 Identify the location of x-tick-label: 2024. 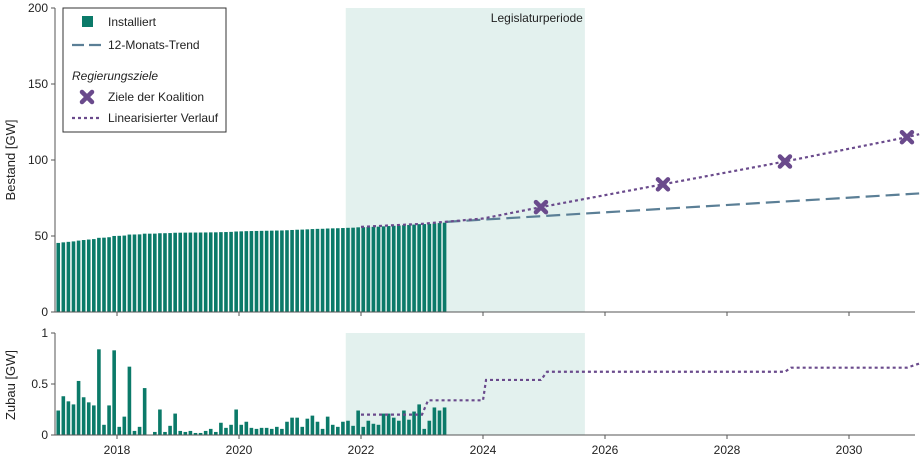
(483, 450).